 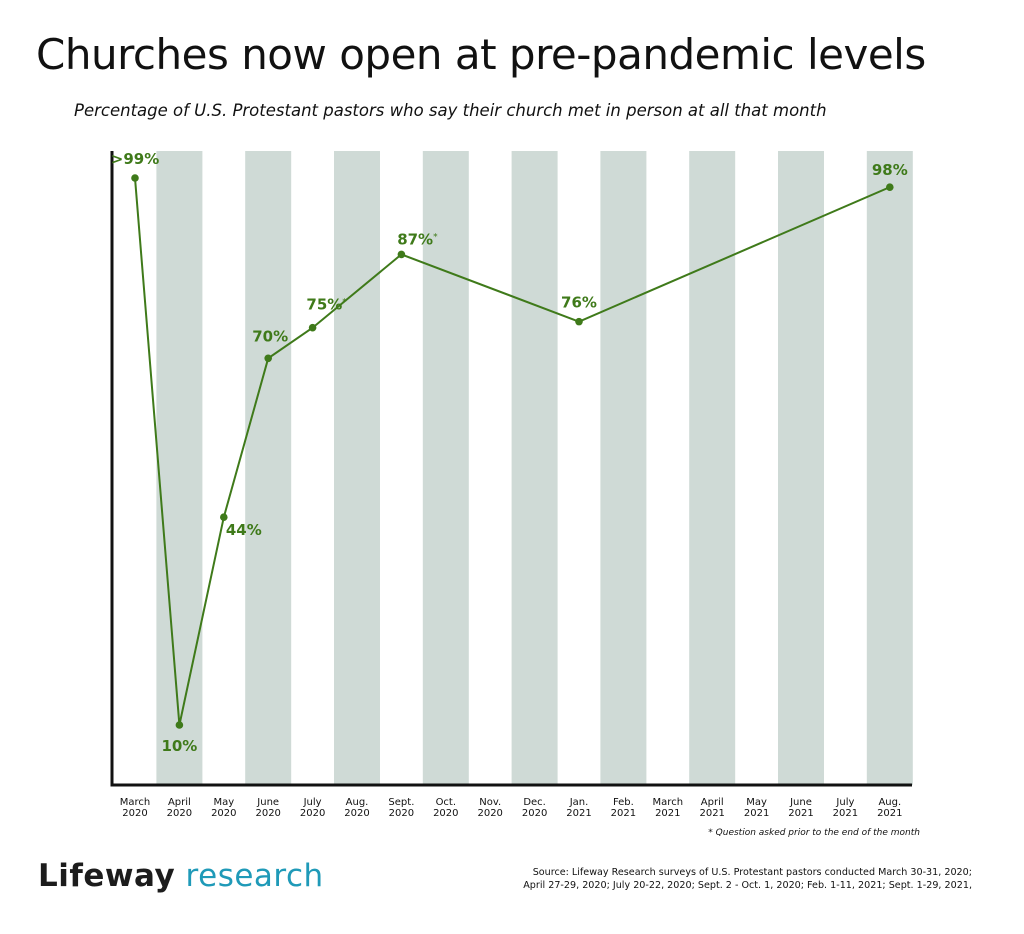 What do you see at coordinates (845, 808) in the screenshot?
I see `x-tick-label: July 2021` at bounding box center [845, 808].